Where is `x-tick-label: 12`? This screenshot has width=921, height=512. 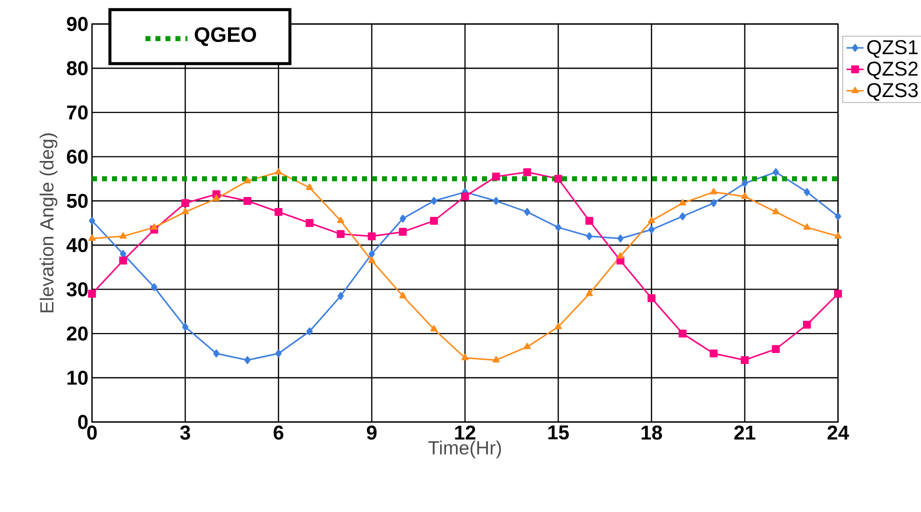
x-tick-label: 12 is located at coordinates (465, 433).